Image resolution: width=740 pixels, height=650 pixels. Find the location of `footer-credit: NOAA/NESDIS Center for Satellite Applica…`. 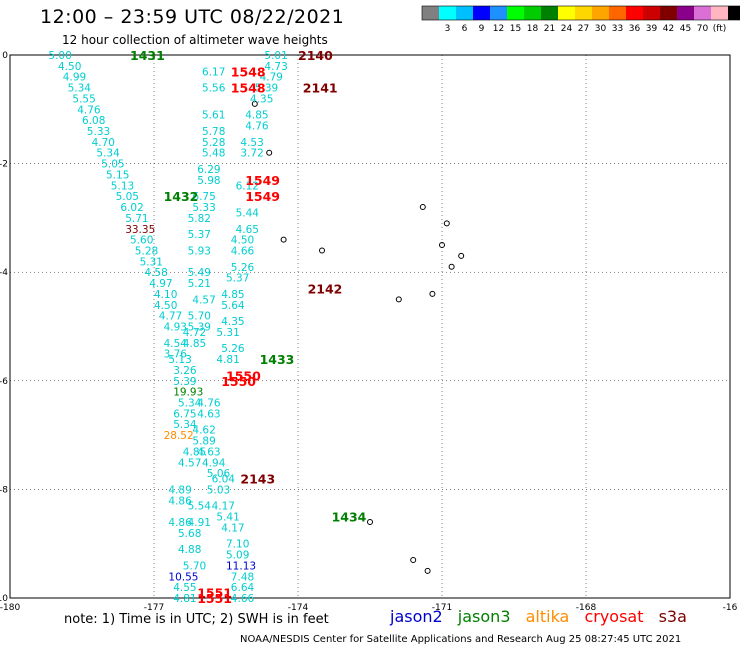

footer-credit: NOAA/NESDIS Center for Satellite Applica… is located at coordinates (461, 639).